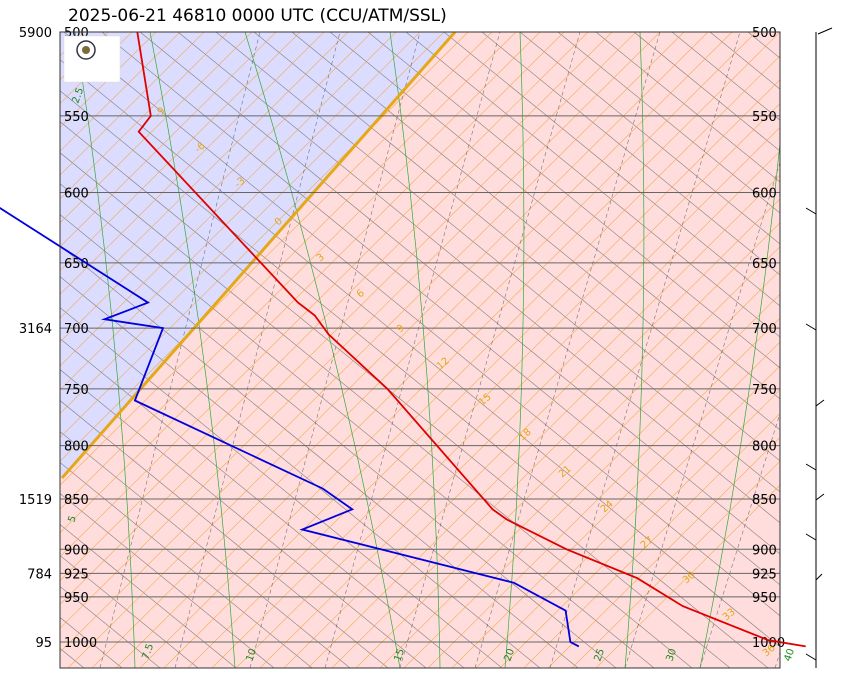  Describe the element at coordinates (279, 222) in the screenshot. I see `isotherm-label: 0` at that location.